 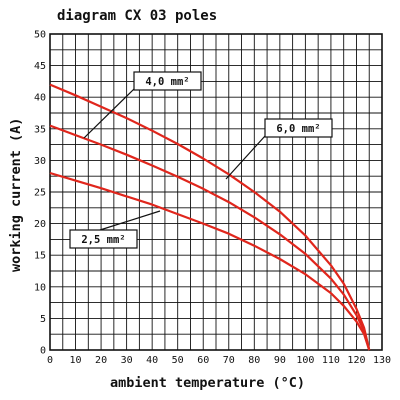 What do you see at coordinates (40, 129) in the screenshot?
I see `y-tick-label: 35` at bounding box center [40, 129].